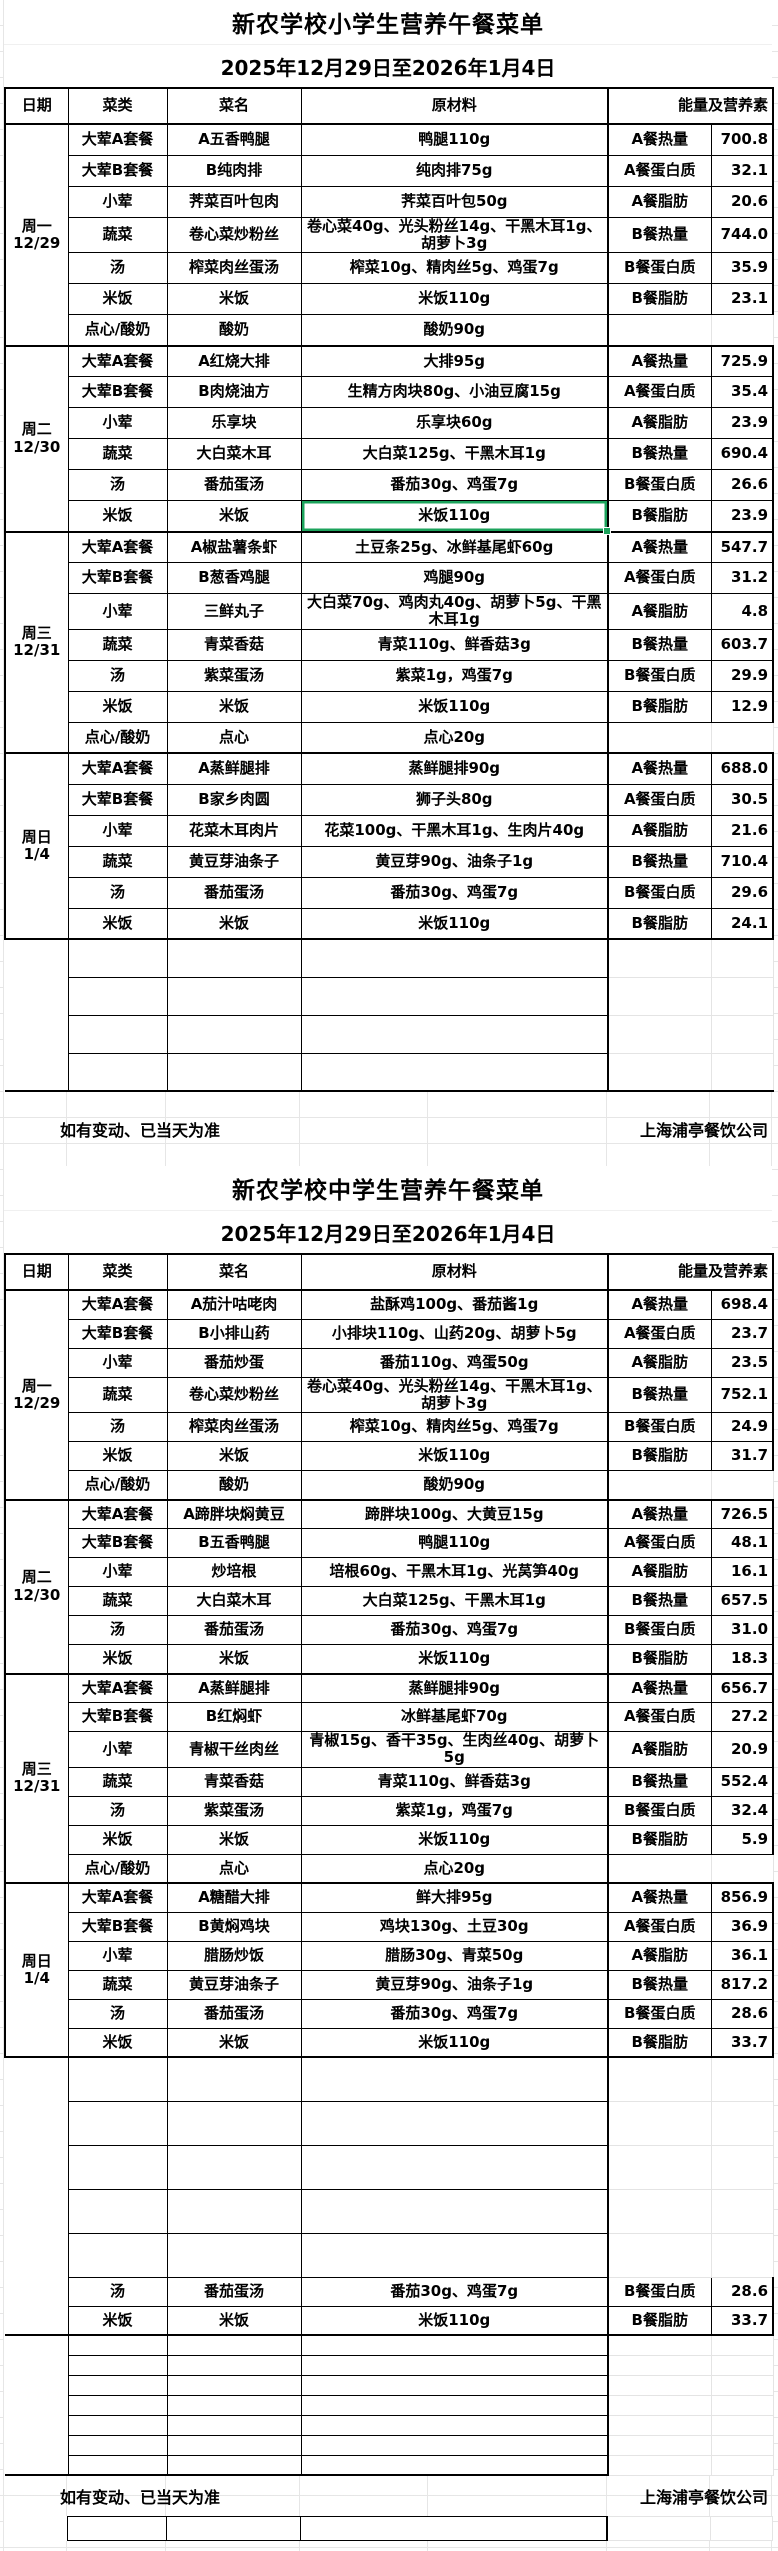 Image resolution: width=778 pixels, height=2551 pixels. I want to click on dish-cell: B小排山药, so click(234, 1333).